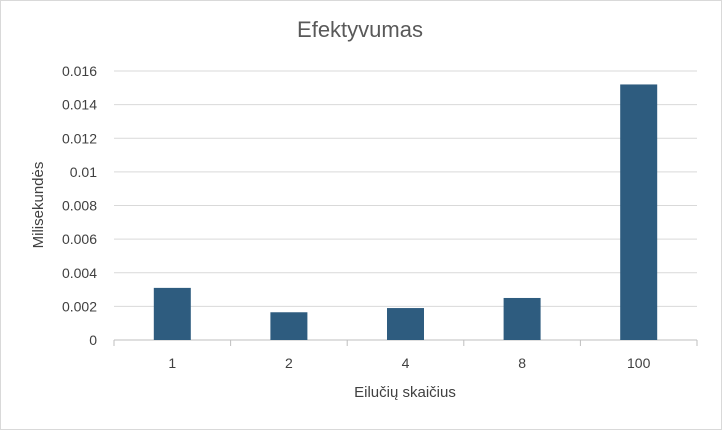  What do you see at coordinates (38, 205) in the screenshot?
I see `y-axis-label: Milisekundės` at bounding box center [38, 205].